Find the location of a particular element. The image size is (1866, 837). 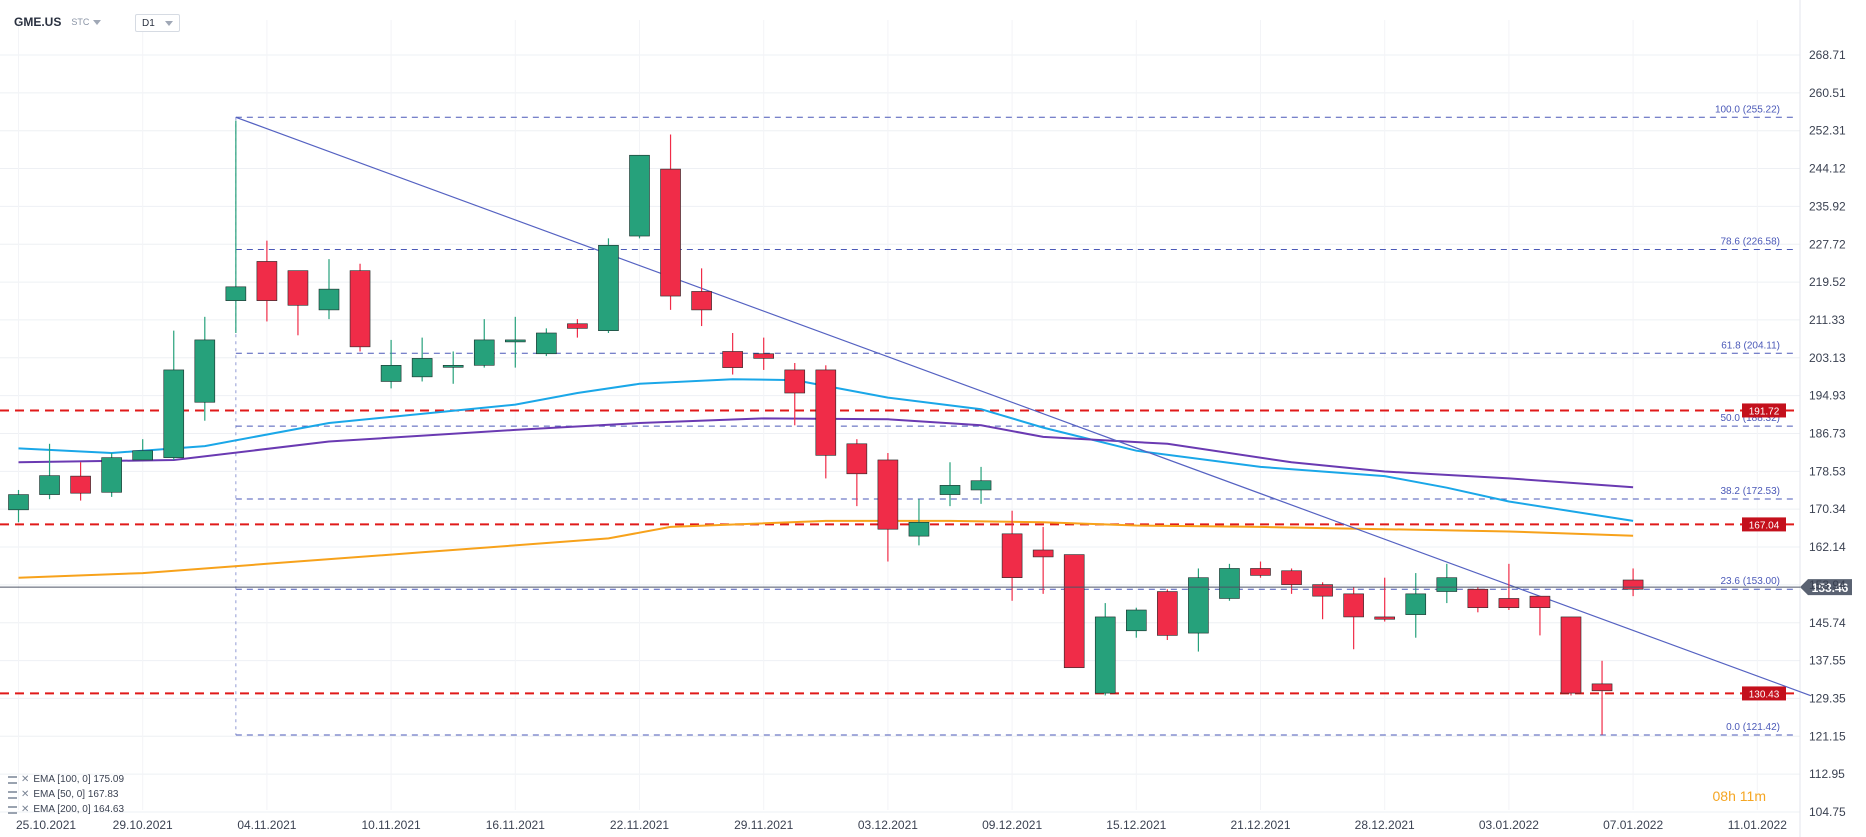

current-price-tag is located at coordinates (1826, 587).